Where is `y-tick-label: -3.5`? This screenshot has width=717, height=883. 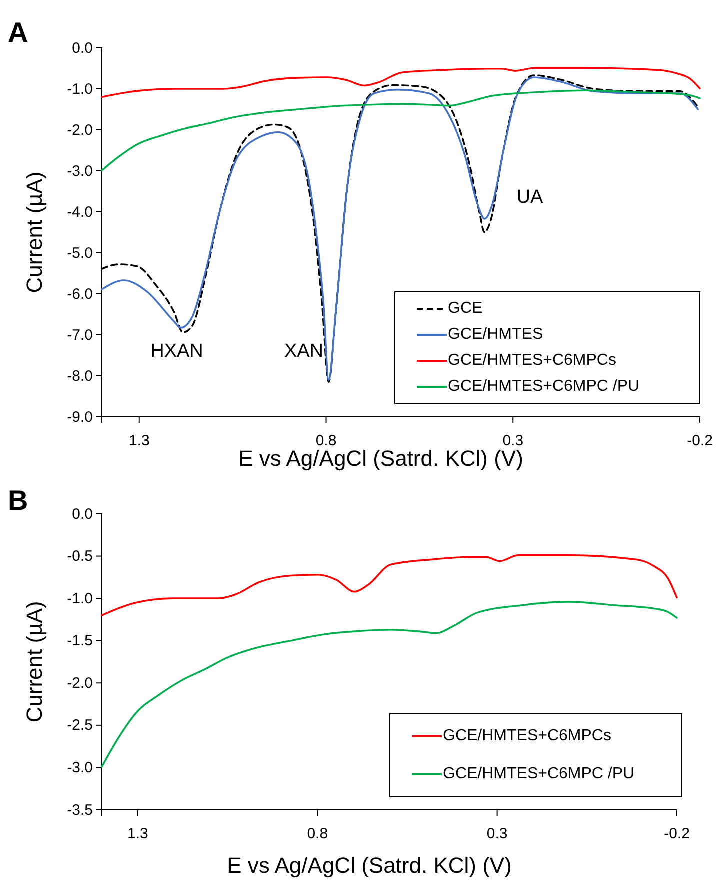 y-tick-label: -3.5 is located at coordinates (80, 810).